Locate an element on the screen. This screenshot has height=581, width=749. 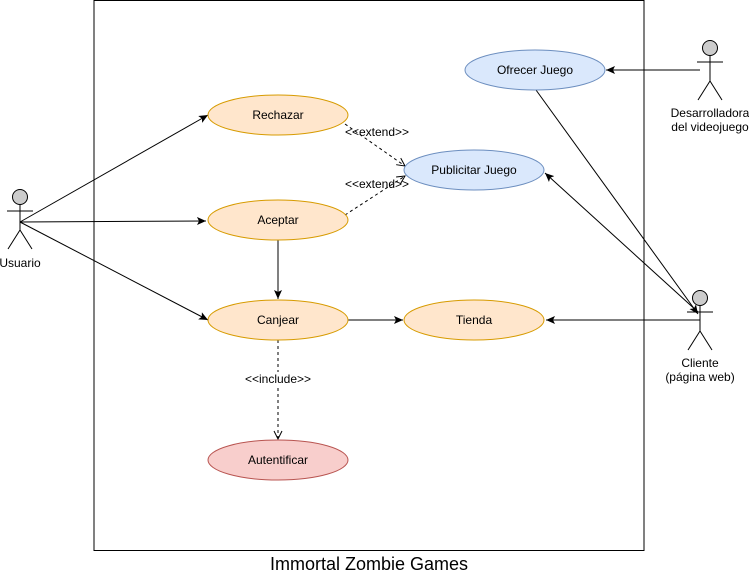
system-title: Immortal Zombie Games is located at coordinates (369, 564).